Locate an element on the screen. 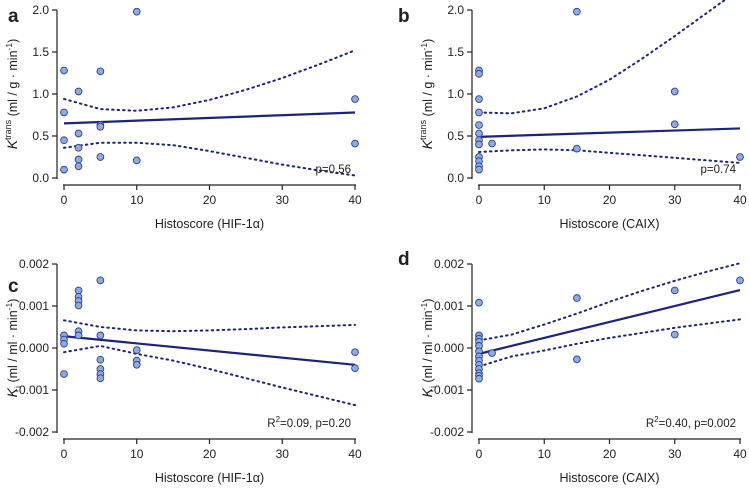 Image resolution: width=749 pixels, height=498 pixels. y-tick-label: 0.001 is located at coordinates (449, 306).